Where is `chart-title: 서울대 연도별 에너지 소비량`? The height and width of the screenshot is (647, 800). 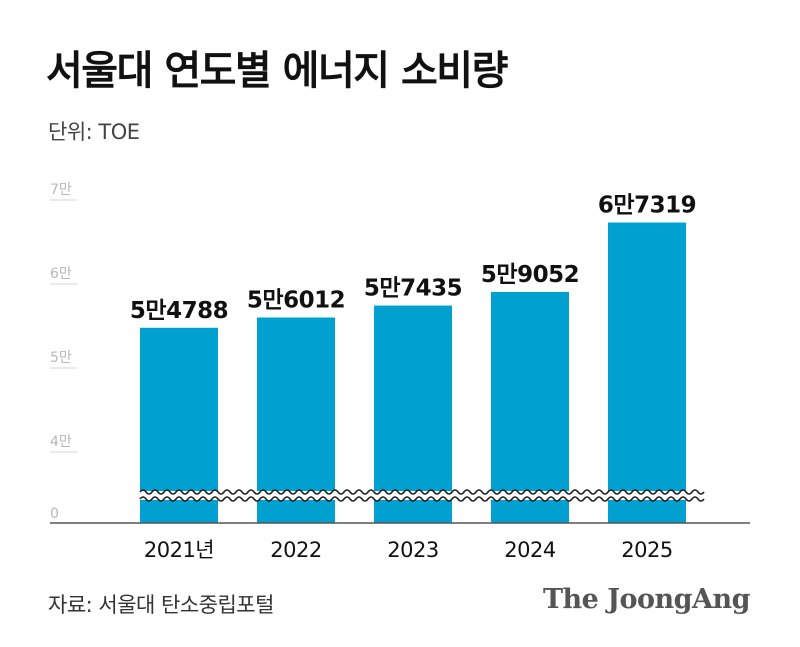 chart-title: 서울대 연도별 에너지 소비량 is located at coordinates (277, 71).